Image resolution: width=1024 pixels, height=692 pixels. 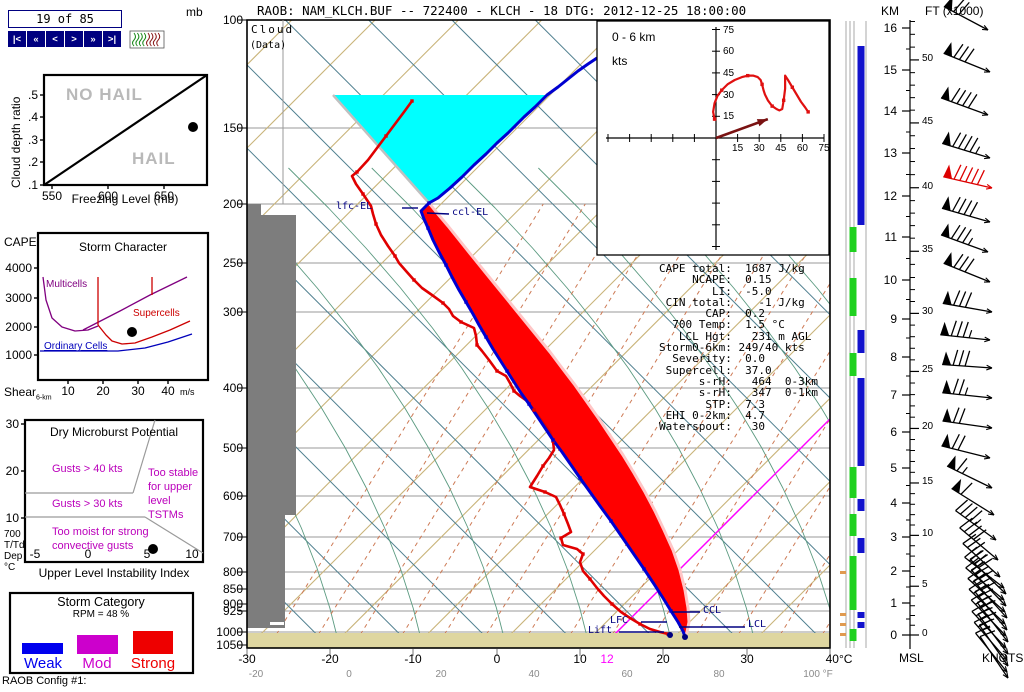 I want to click on nav-buttons: |< «< >» >|, so click(x=64, y=39).